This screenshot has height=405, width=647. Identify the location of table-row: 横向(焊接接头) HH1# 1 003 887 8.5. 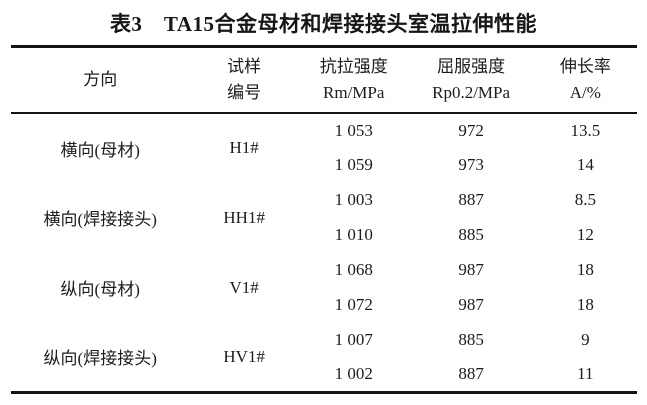
(324, 206).